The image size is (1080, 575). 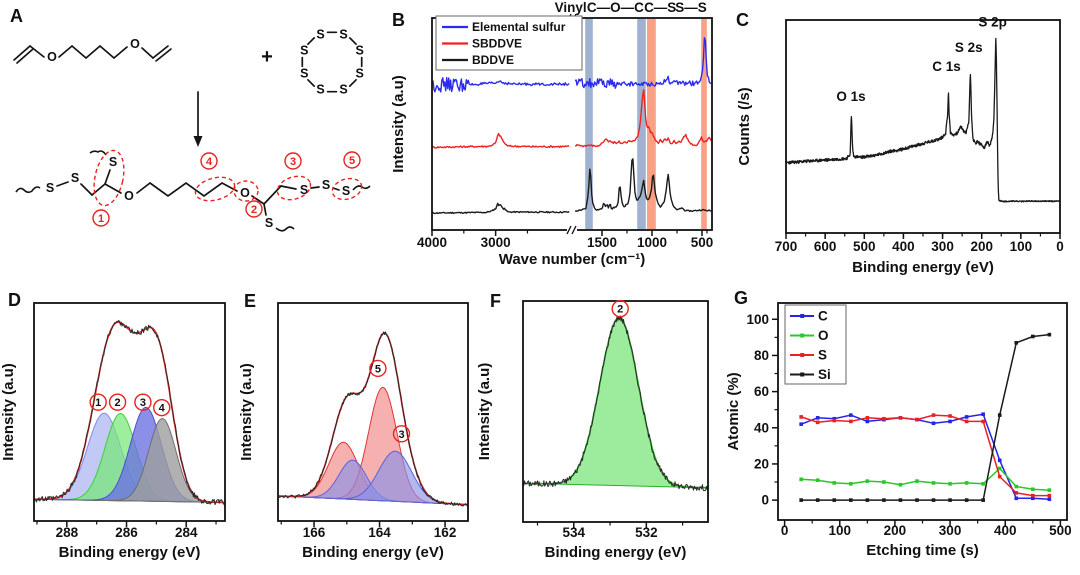 I want to click on x-tick-label: 288, so click(x=67, y=532).